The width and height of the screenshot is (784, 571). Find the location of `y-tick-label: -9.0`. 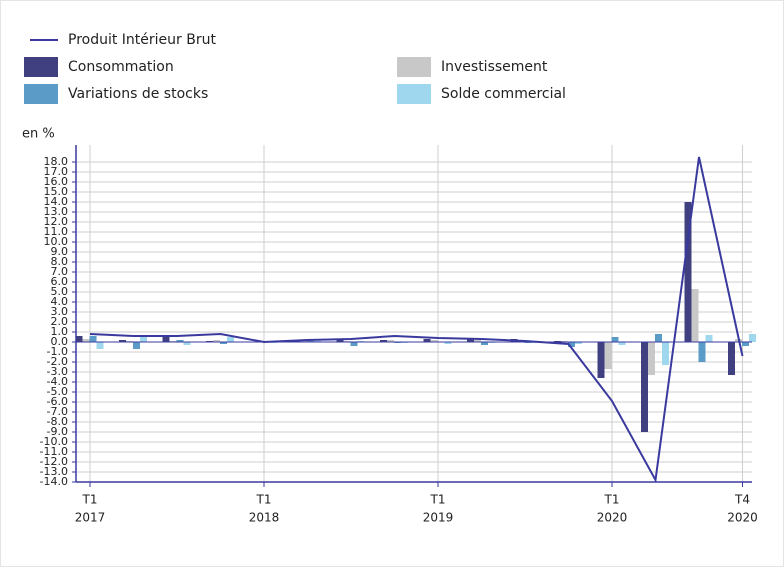

y-tick-label: -9.0 is located at coordinates (57, 431).